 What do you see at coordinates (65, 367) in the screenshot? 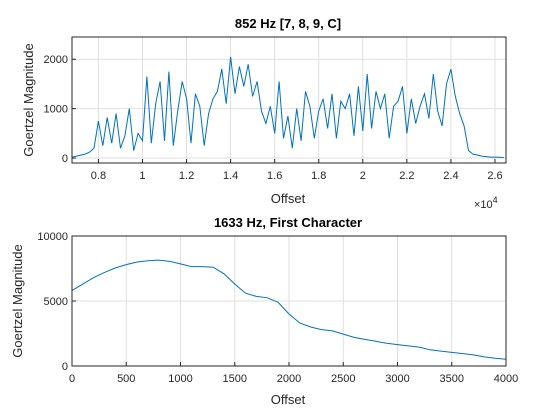
I see `bottom-y-tick-label: 0` at bounding box center [65, 367].